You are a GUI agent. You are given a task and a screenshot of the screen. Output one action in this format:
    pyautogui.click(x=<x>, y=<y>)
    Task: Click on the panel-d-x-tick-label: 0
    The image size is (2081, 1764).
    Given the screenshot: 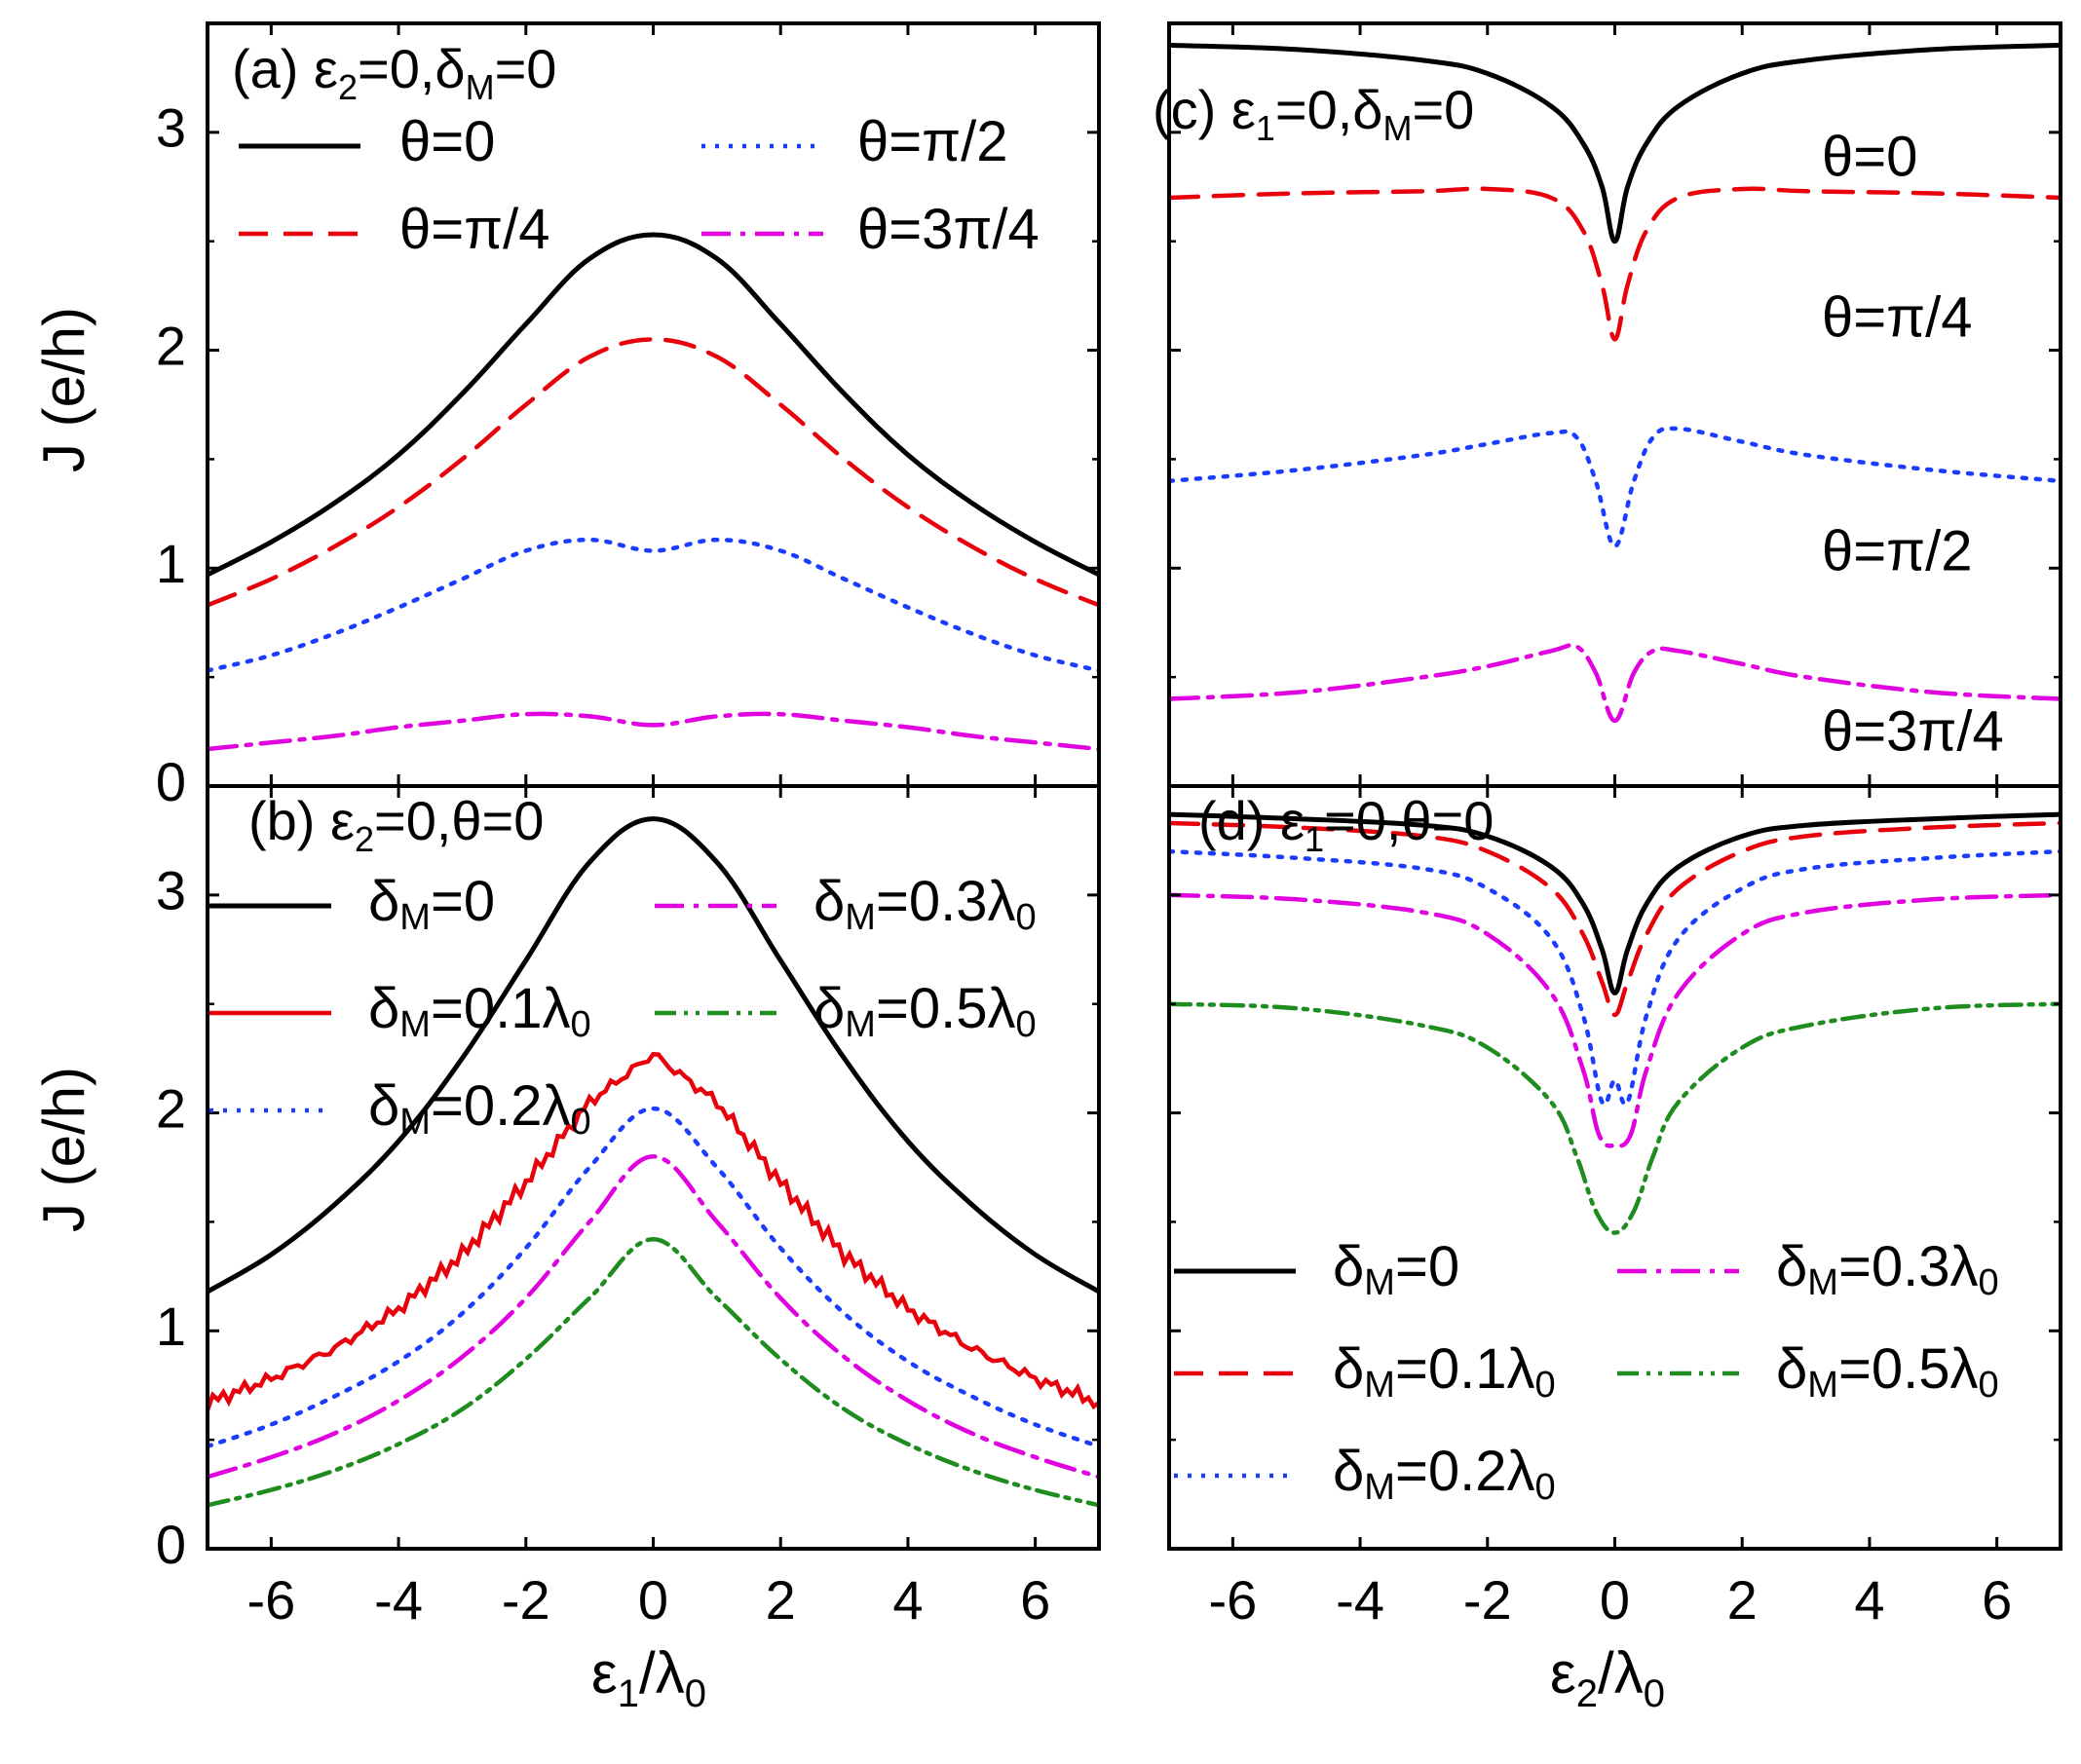 What is the action you would take?
    pyautogui.click(x=1615, y=1600)
    